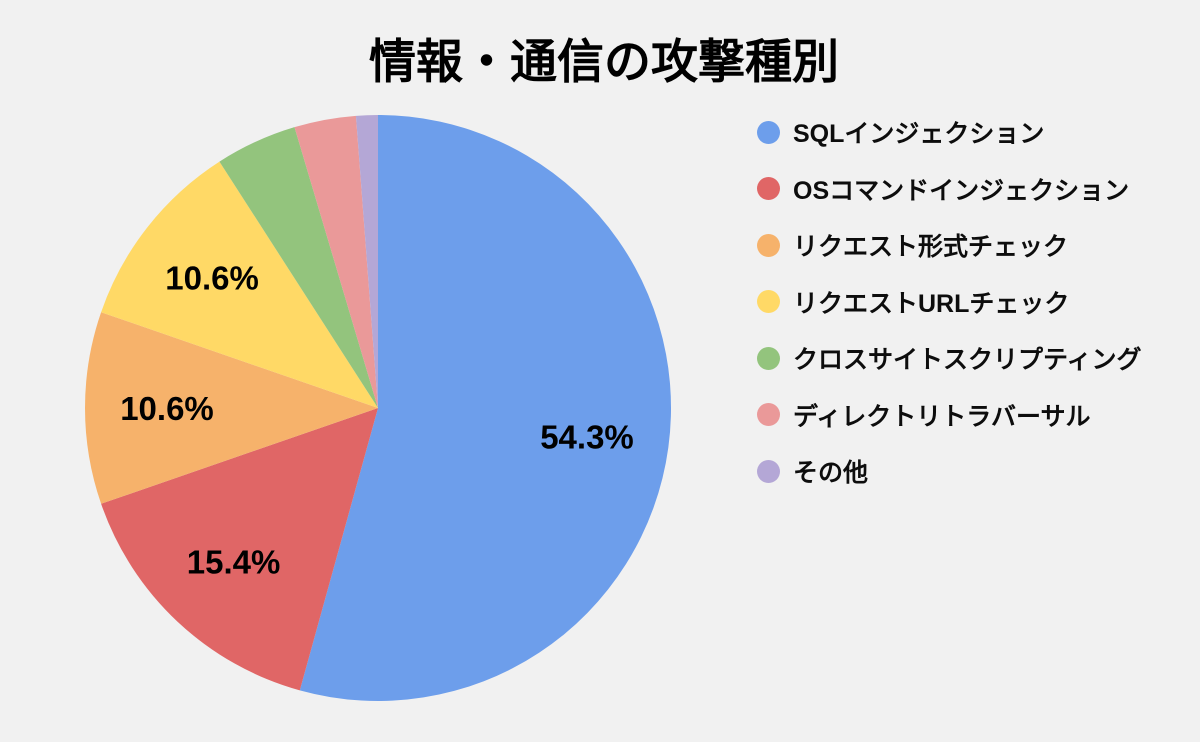 Image resolution: width=1200 pixels, height=742 pixels. I want to click on legend-label: ディレクトリトラバーサル, so click(942, 416).